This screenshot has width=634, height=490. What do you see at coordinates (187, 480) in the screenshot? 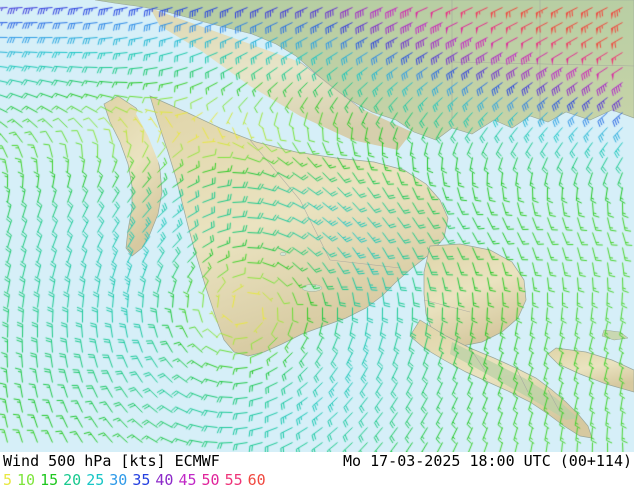
I see `legend-tick-45: 45` at bounding box center [187, 480].